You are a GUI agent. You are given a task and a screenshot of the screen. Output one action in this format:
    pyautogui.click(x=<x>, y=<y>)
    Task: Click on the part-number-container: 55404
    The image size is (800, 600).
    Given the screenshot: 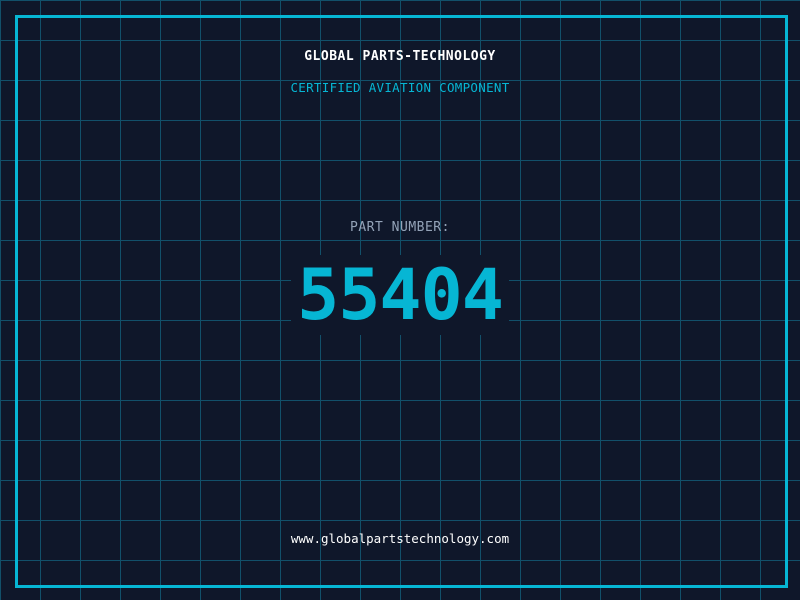 What is the action you would take?
    pyautogui.click(x=400, y=295)
    